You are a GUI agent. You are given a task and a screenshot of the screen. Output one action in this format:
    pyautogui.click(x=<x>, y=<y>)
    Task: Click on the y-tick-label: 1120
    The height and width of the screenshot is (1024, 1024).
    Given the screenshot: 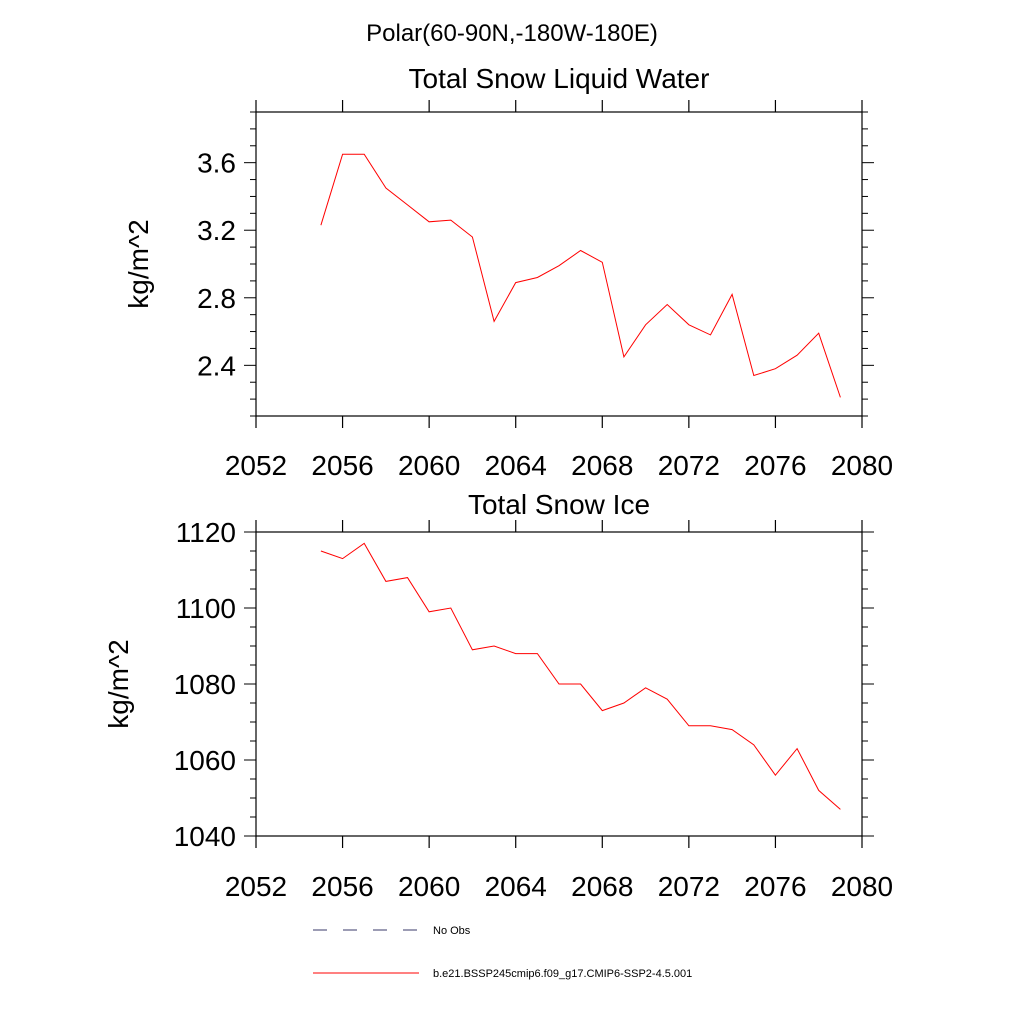 What is the action you would take?
    pyautogui.click(x=206, y=532)
    